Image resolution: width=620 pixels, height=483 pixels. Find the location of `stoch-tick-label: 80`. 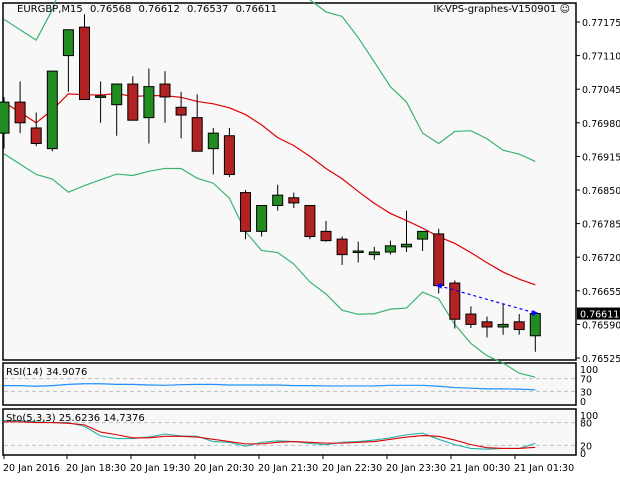

stoch-tick-label: 80 is located at coordinates (586, 424).